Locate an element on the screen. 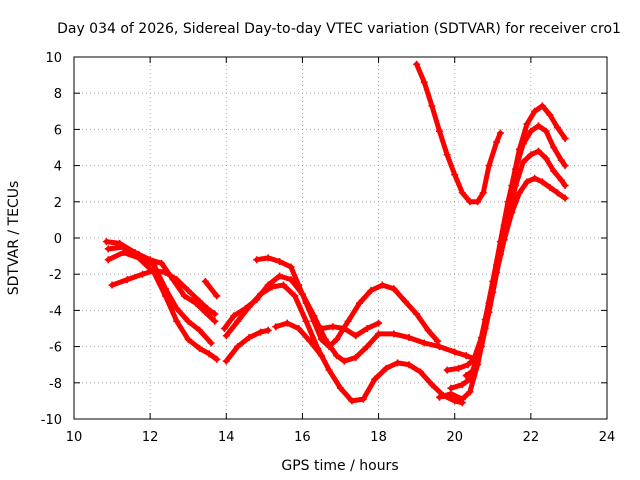  x-tick-label: 16 is located at coordinates (302, 437).